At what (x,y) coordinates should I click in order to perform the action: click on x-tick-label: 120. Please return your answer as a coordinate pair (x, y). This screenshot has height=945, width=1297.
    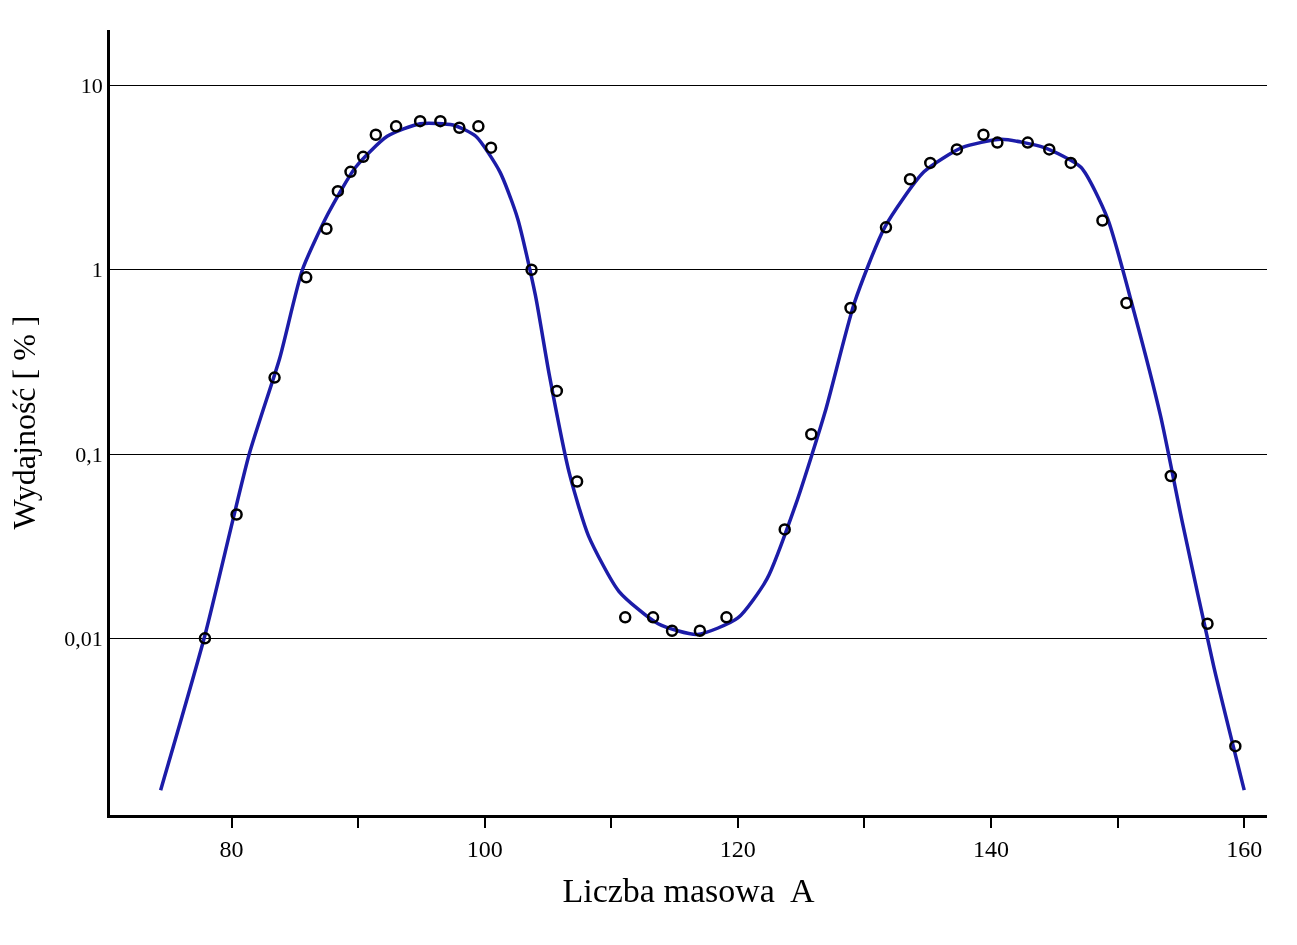
    Looking at the image, I should click on (737, 848).